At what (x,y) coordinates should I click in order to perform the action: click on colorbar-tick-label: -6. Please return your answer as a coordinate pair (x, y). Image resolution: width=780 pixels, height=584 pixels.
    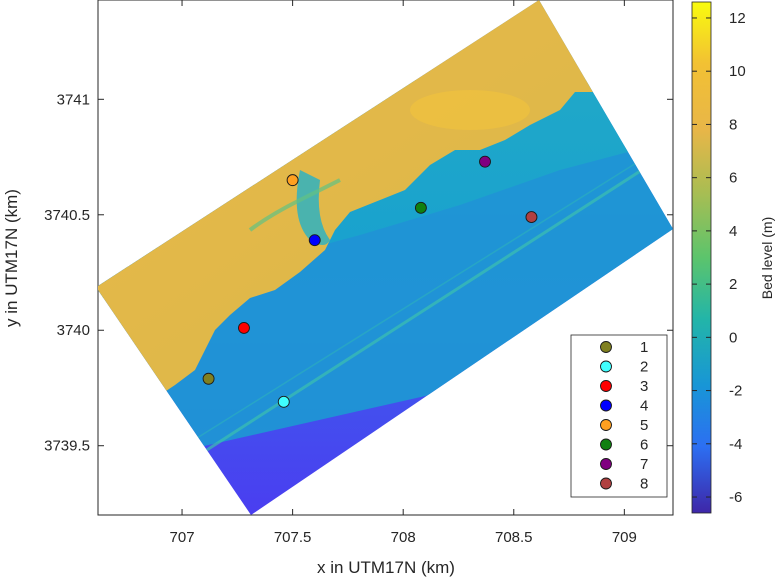
    Looking at the image, I should click on (735, 497).